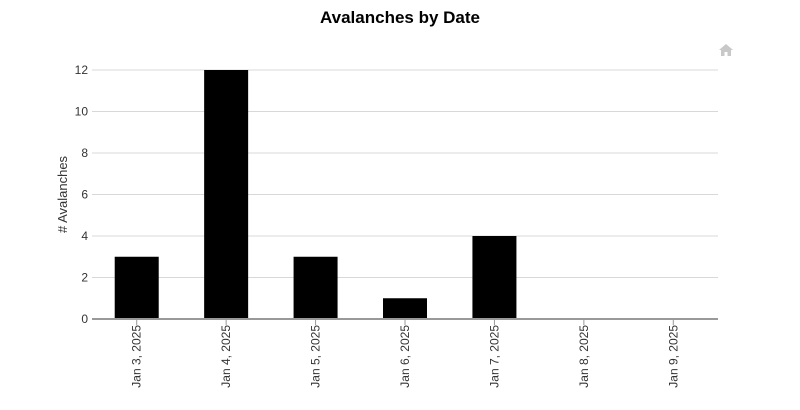 This screenshot has width=800, height=410. What do you see at coordinates (82, 112) in the screenshot?
I see `y-tick-label: 10` at bounding box center [82, 112].